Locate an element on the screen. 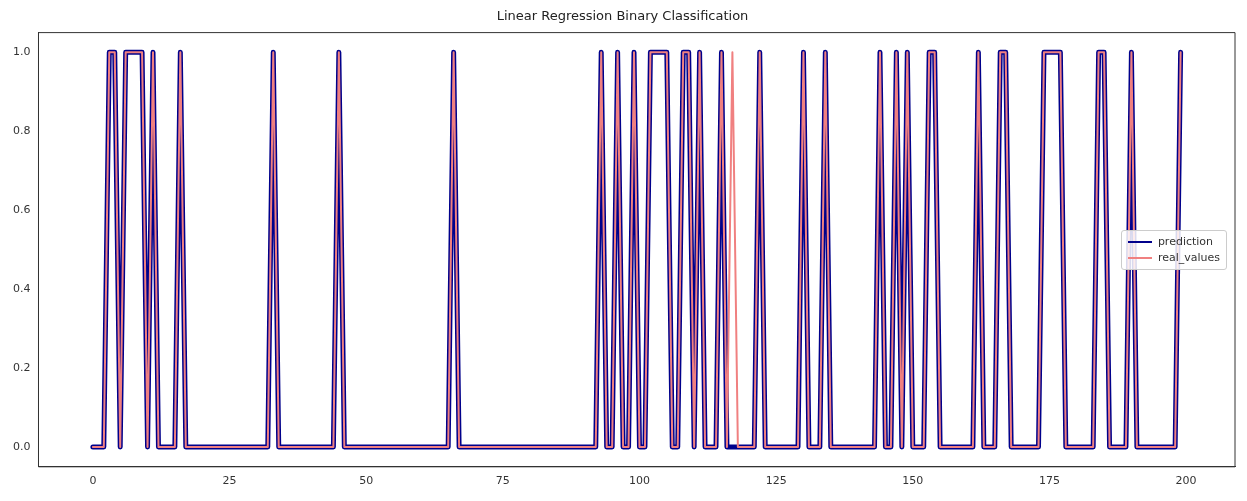 Image resolution: width=1247 pixels, height=501 pixels. x-tick-label: 50 is located at coordinates (366, 481).